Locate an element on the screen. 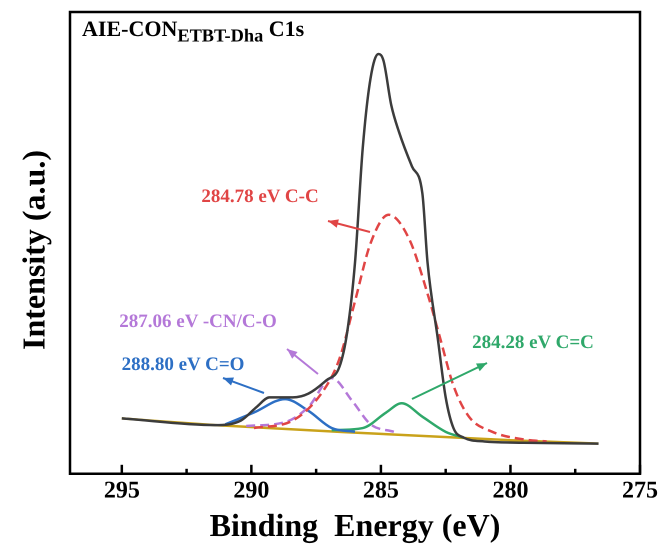  annotation: 284.28 eV C=C is located at coordinates (533, 342).